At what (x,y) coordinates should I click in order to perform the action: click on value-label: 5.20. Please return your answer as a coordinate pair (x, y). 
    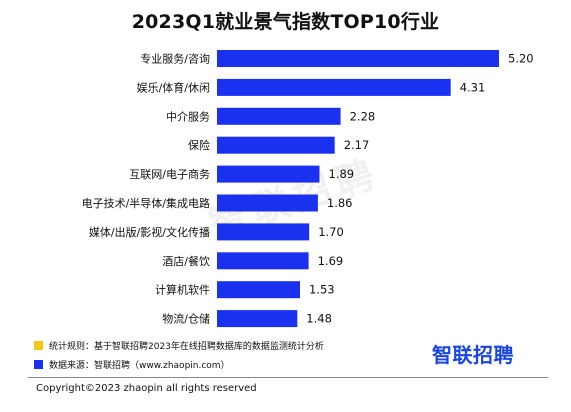
    Looking at the image, I should click on (521, 59).